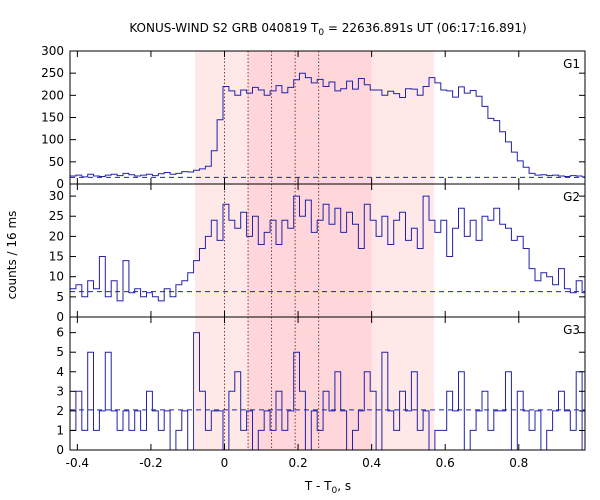 This screenshot has width=600, height=500. Describe the element at coordinates (56, 196) in the screenshot. I see `y-tick-label: 30` at that location.